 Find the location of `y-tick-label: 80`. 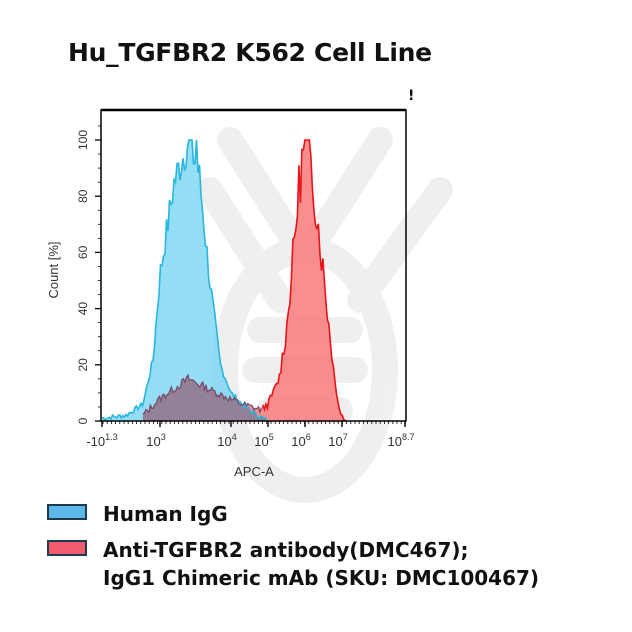

y-tick-label: 80 is located at coordinates (83, 196).